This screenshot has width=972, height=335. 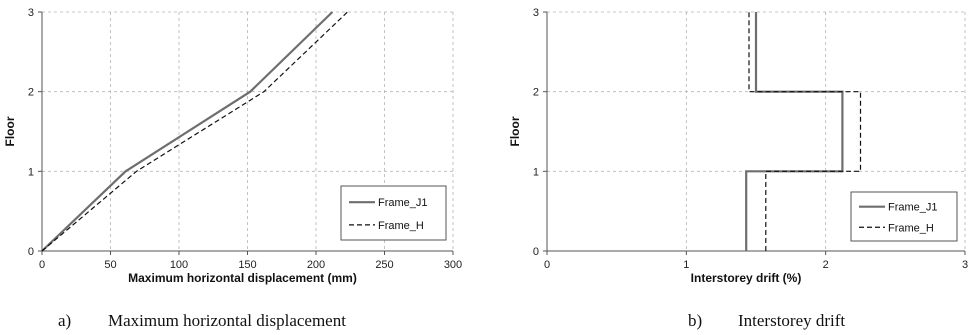 I want to click on chart2-y-tick-label: 0, so click(x=536, y=252).